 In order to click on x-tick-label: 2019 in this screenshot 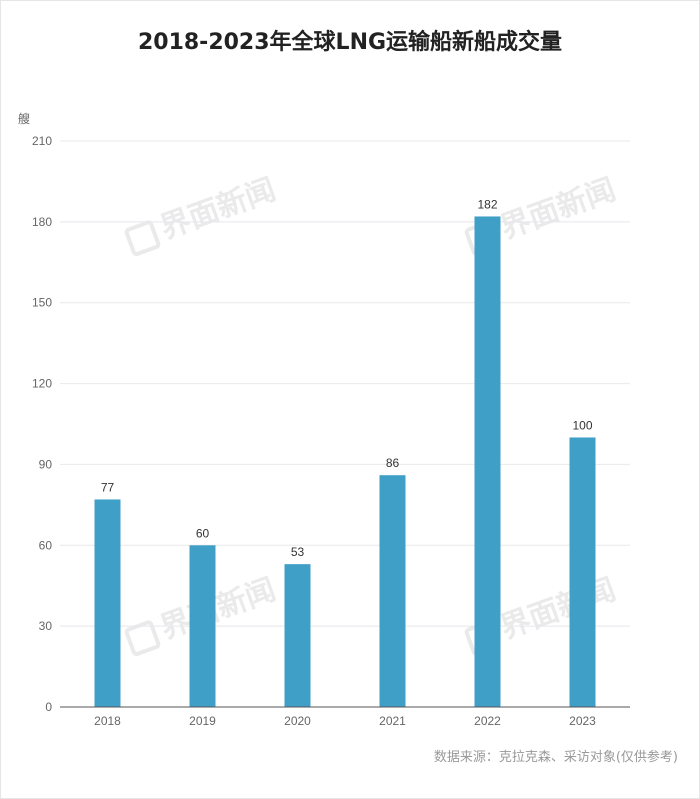, I will do `click(202, 721)`.